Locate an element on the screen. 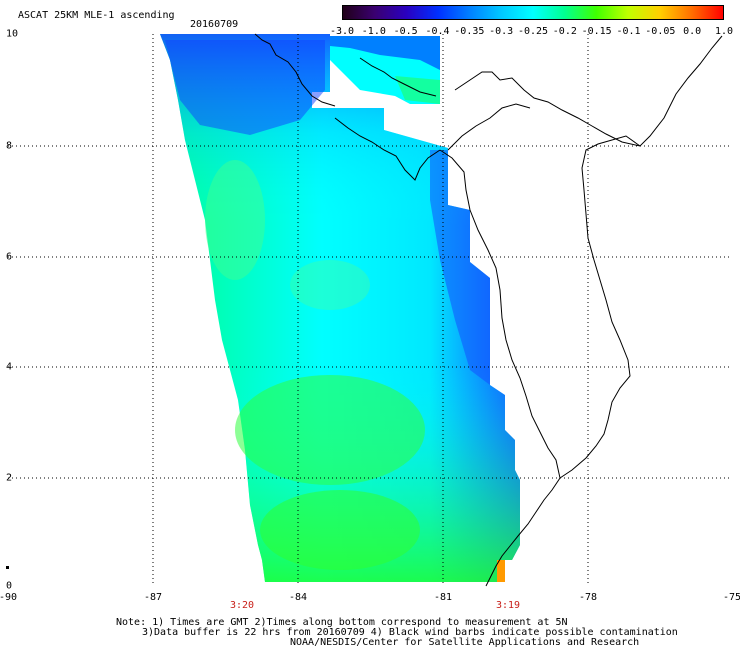 This screenshot has width=740, height=650. longitude-label: -90 is located at coordinates (9, 597).